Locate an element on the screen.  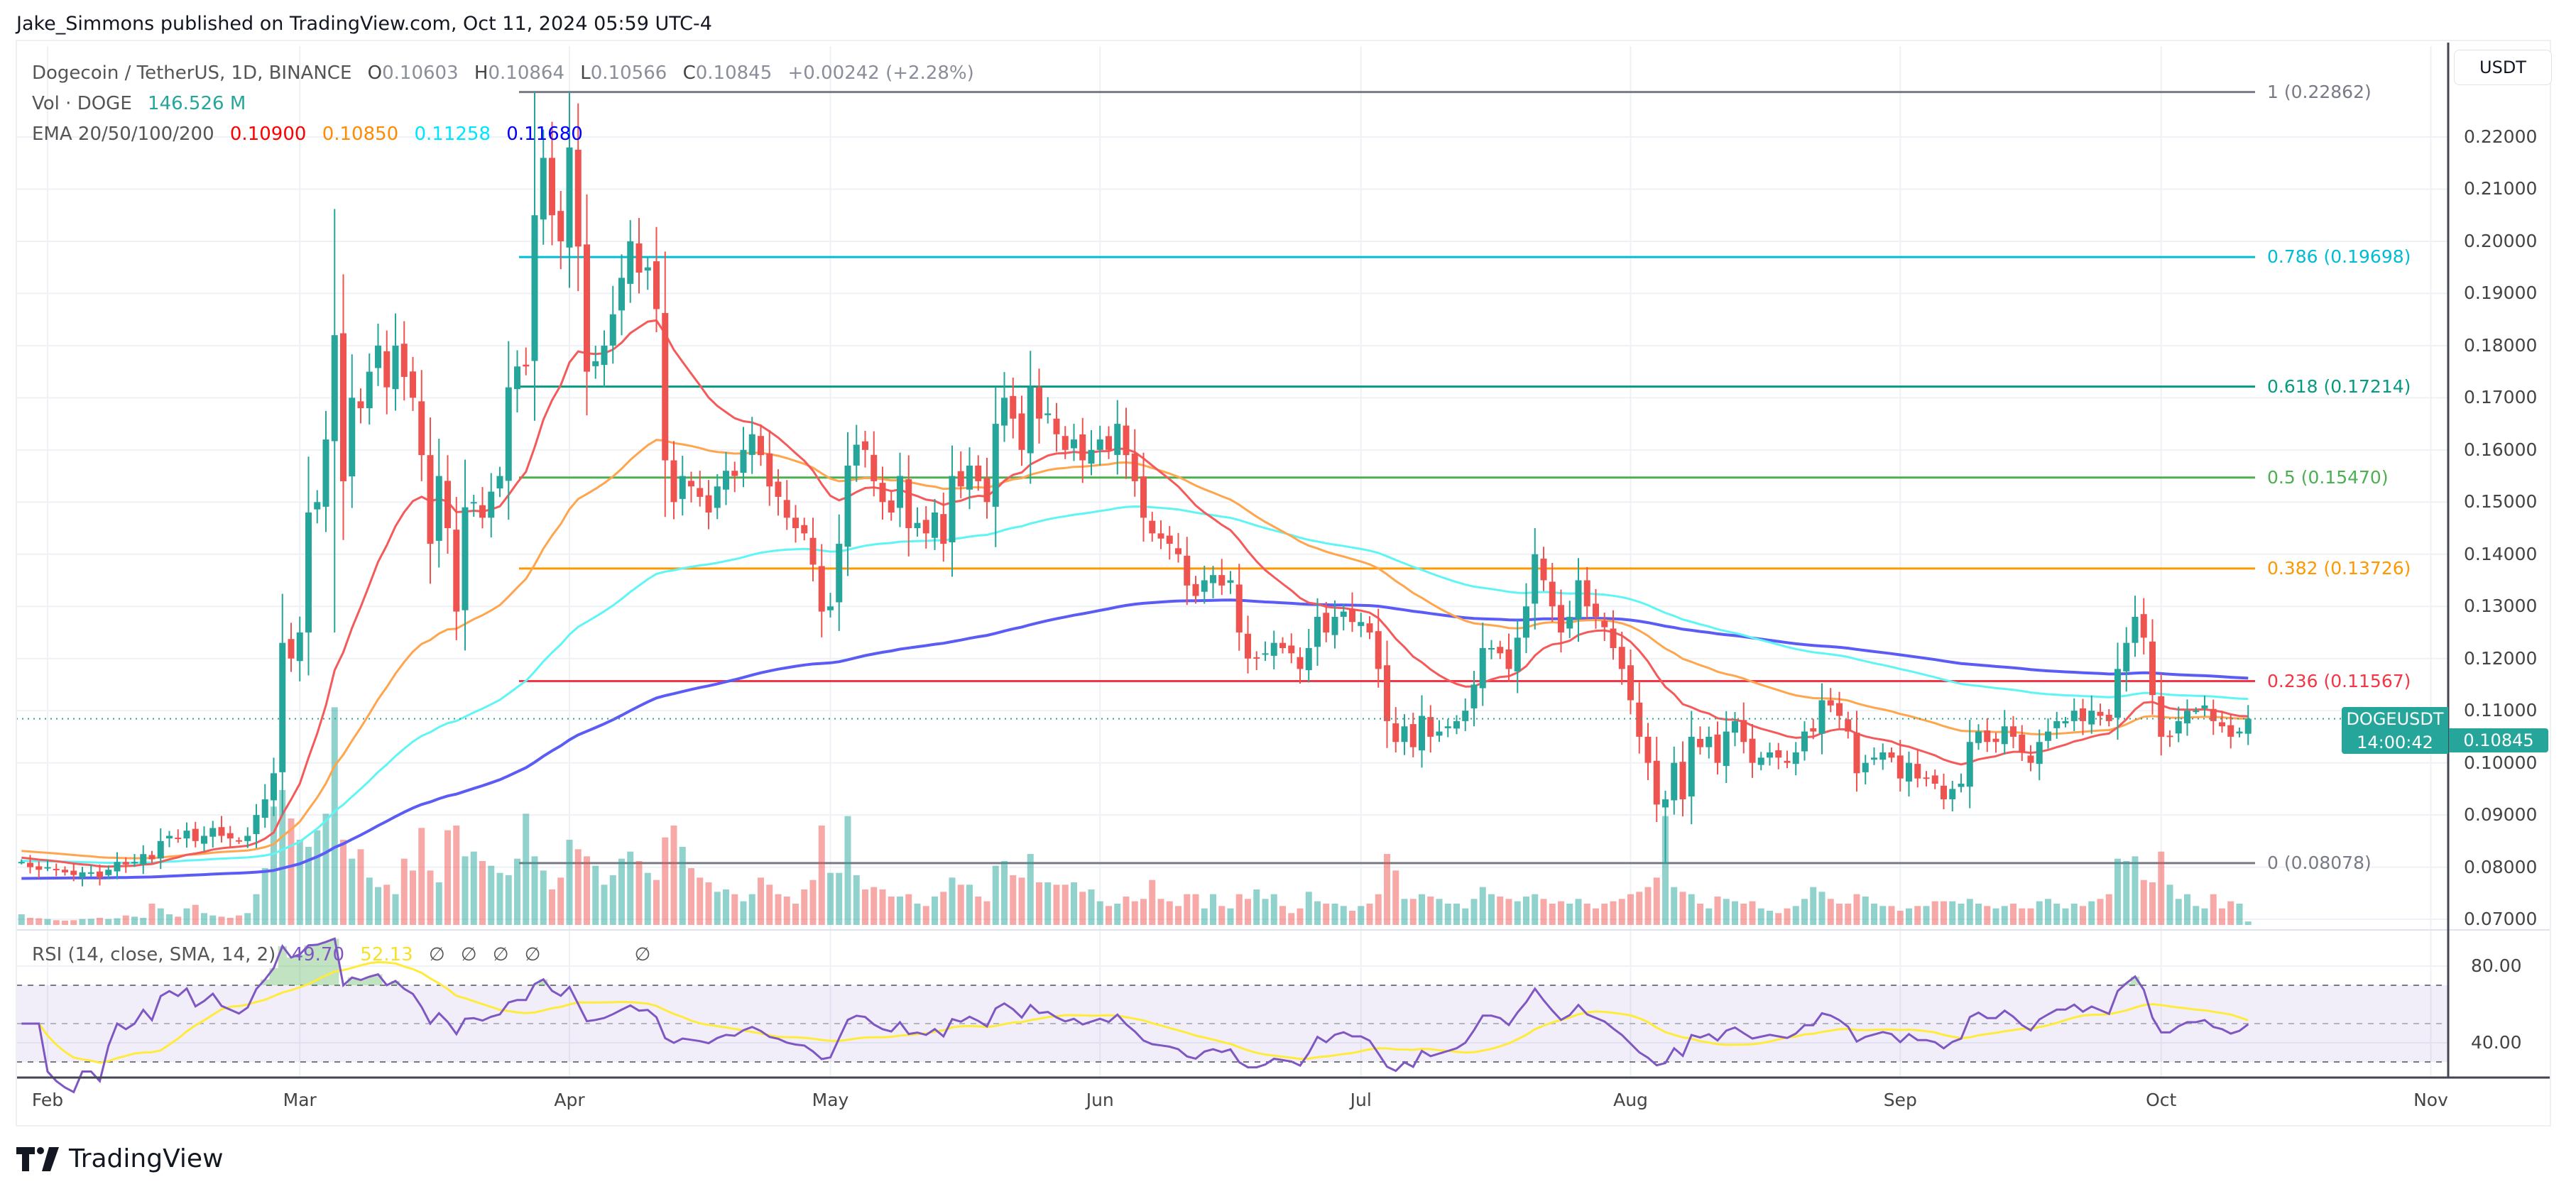
currency-button: USDT is located at coordinates (2503, 68).